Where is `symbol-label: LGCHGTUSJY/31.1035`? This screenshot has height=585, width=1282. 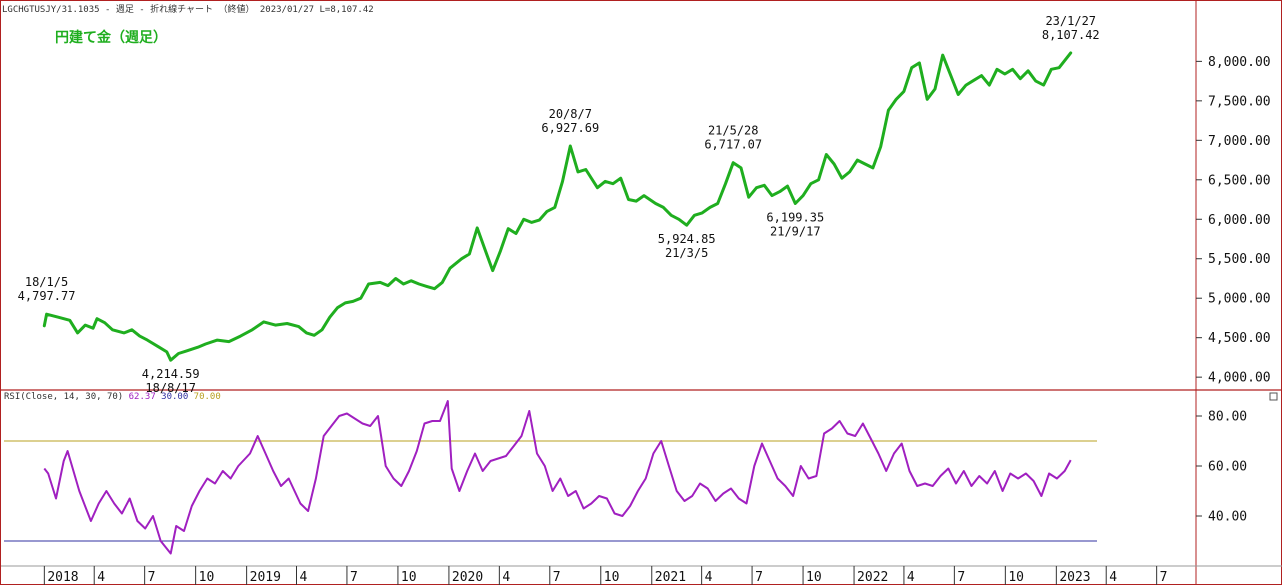 symbol-label: LGCHGTUSJY/31.1035 is located at coordinates (51, 10).